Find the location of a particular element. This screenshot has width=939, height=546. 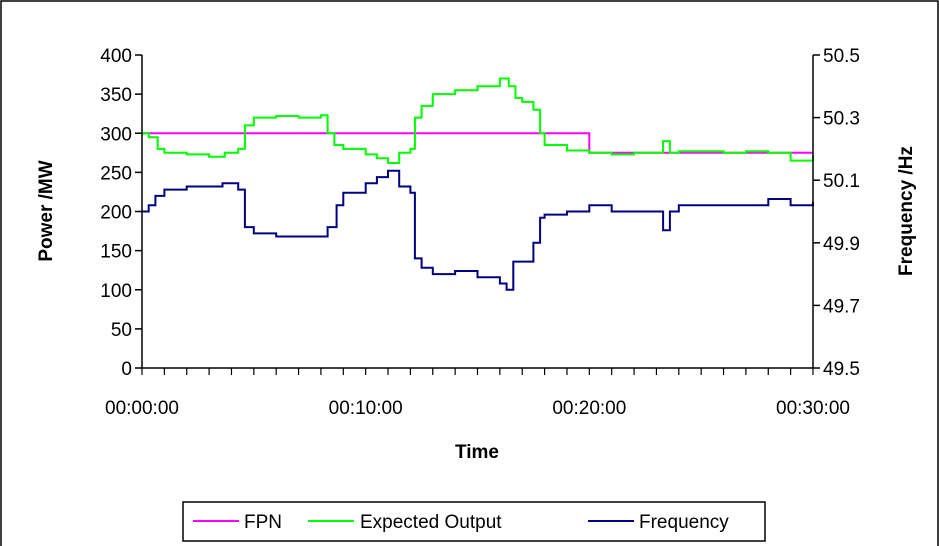

y-tick-label: 350 is located at coordinates (116, 95).